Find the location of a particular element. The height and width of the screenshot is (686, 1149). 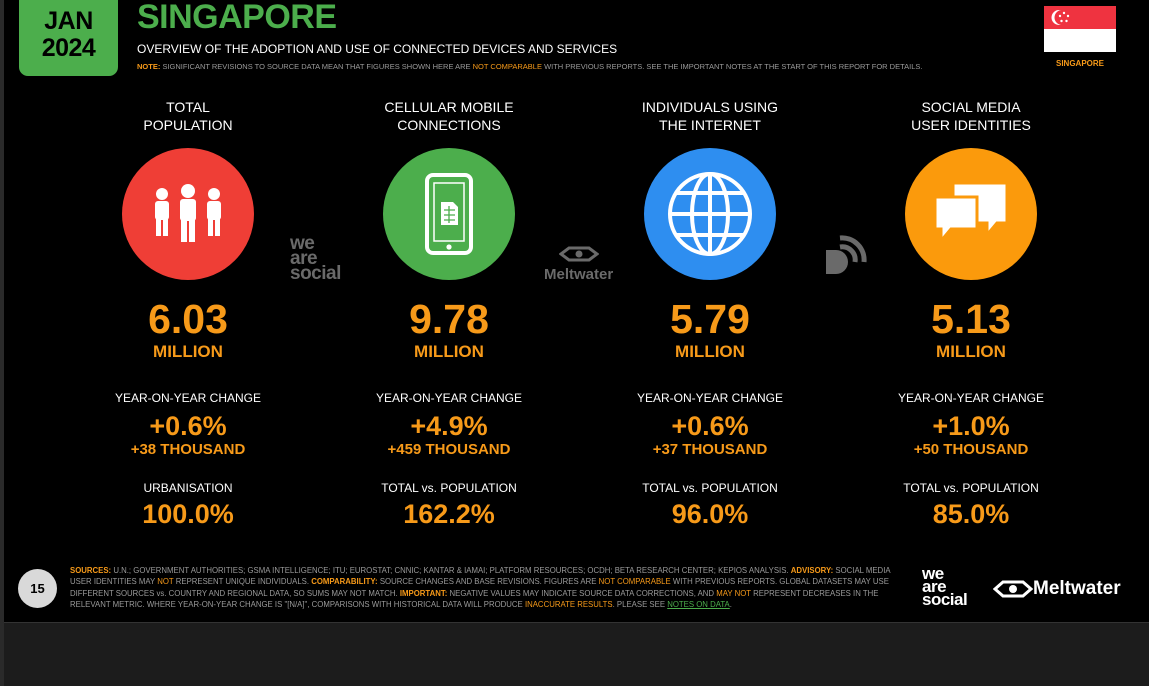

page-number: 15 is located at coordinates (37, 588).